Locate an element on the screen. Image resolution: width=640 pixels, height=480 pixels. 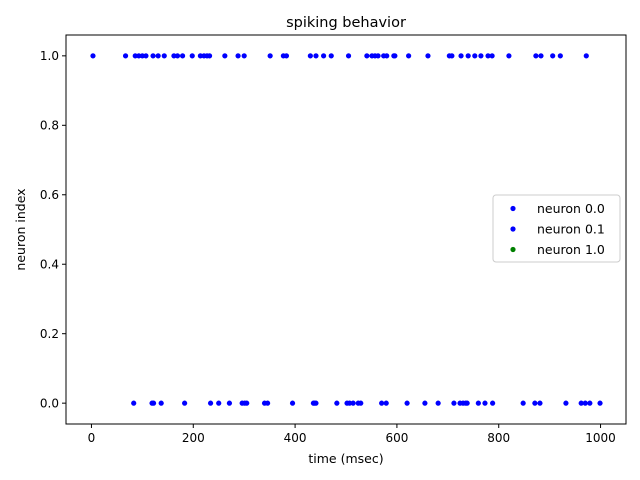
legend-entry: neuron 1.0 is located at coordinates (571, 249).